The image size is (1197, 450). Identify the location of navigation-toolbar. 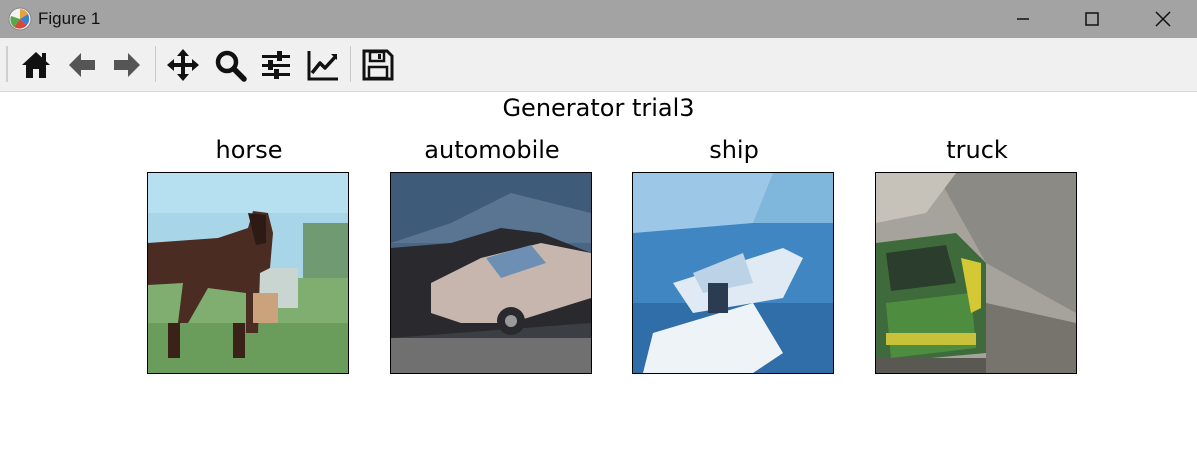
(598, 65).